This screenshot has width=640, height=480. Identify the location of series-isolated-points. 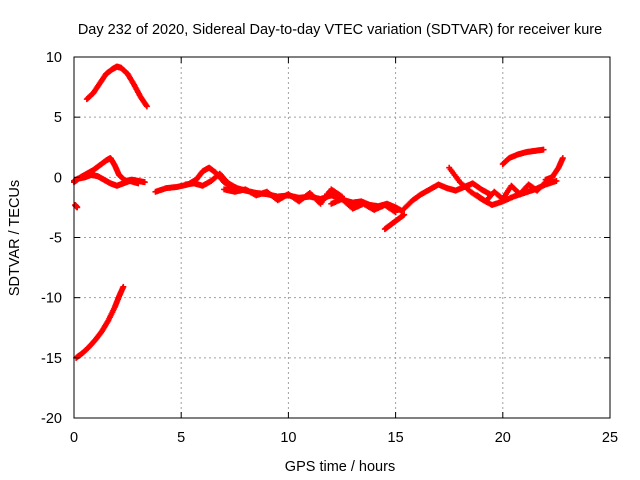
(76, 206).